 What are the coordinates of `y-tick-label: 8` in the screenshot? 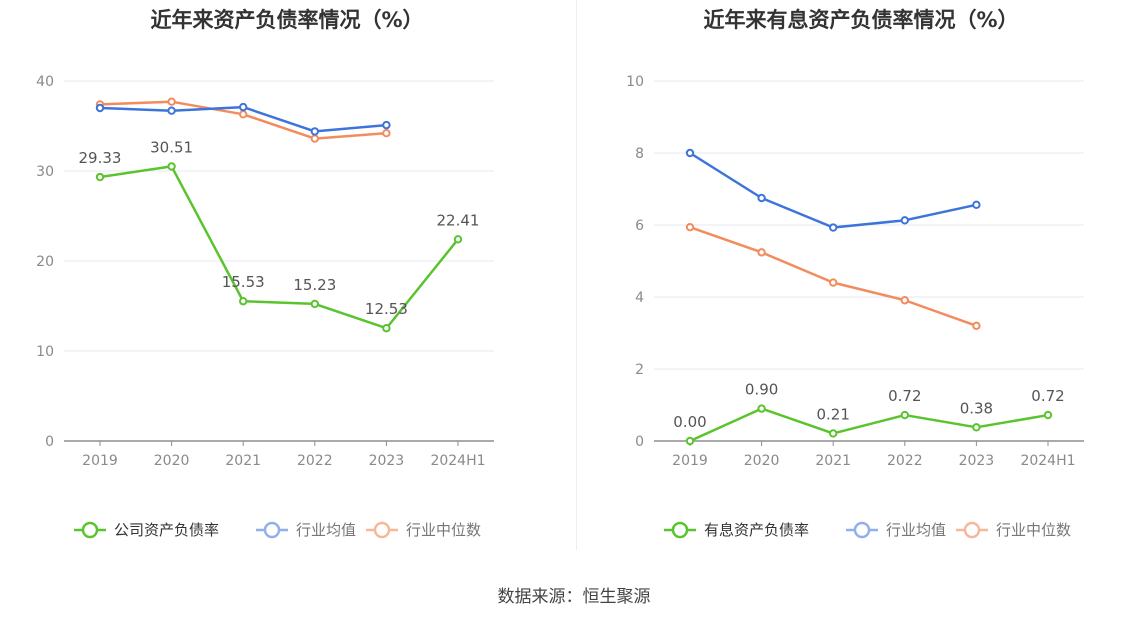 It's located at (639, 154).